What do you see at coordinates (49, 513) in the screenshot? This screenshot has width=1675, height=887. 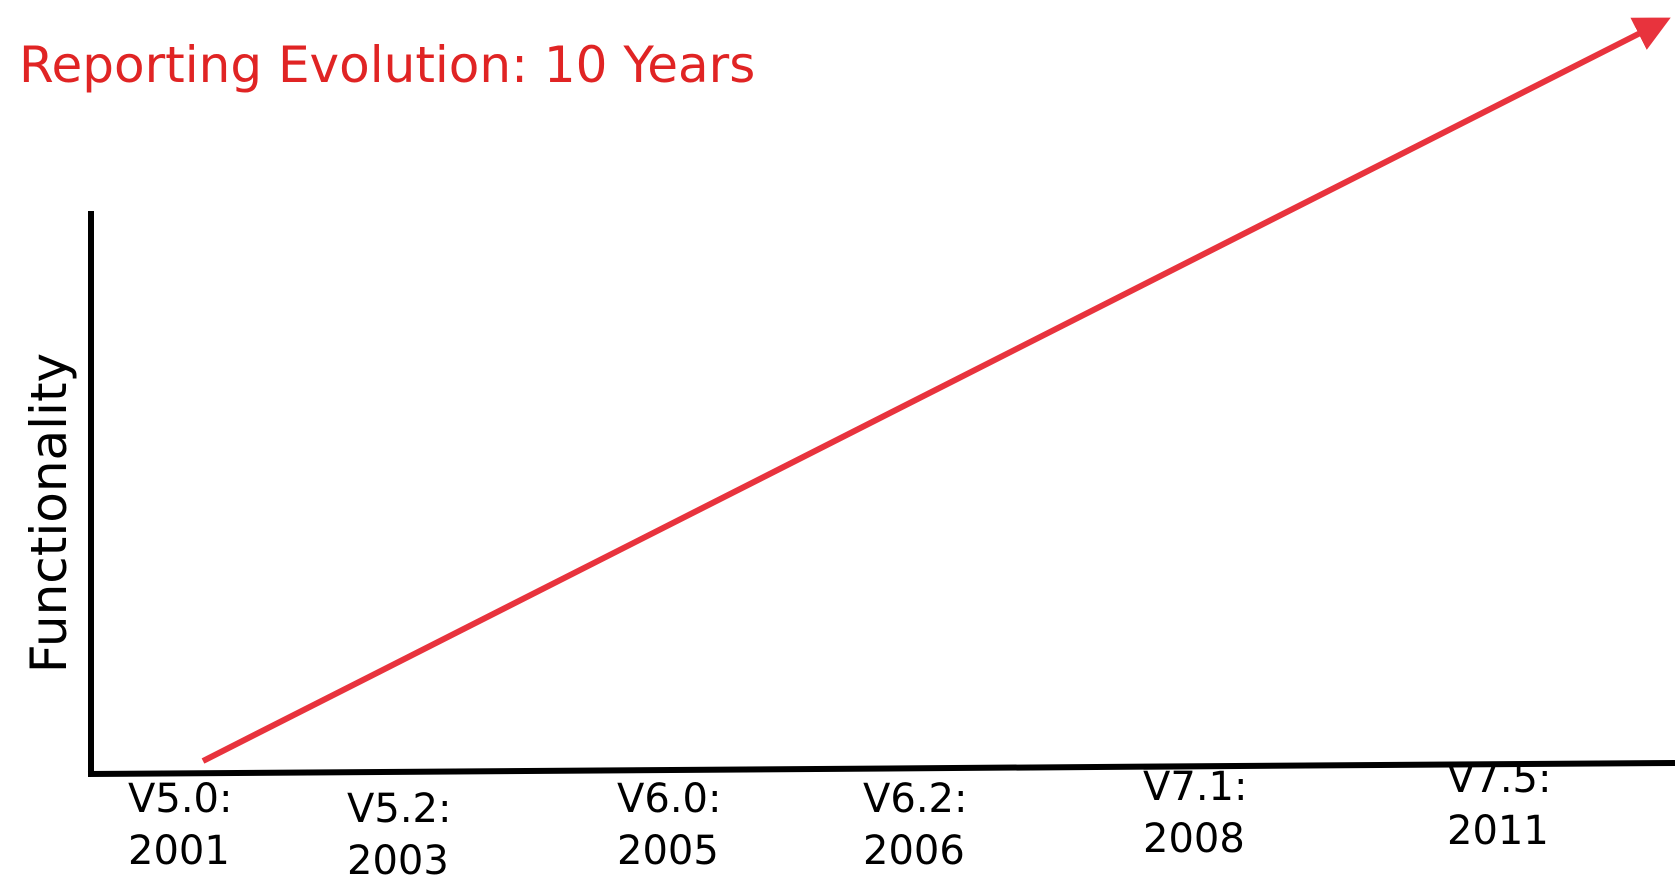 I see `y-axis-label: Functionality` at bounding box center [49, 513].